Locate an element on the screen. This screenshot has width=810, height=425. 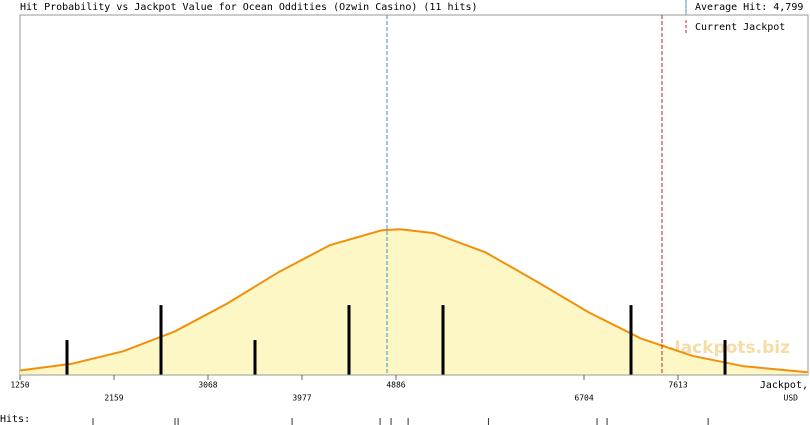
legend-current: Current Jackpot is located at coordinates (740, 27).